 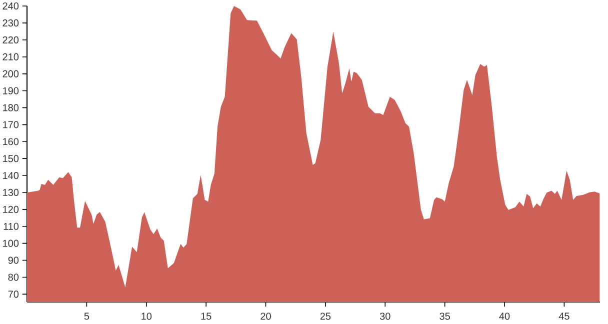 I want to click on y-tick-label: 190, so click(x=11, y=90).